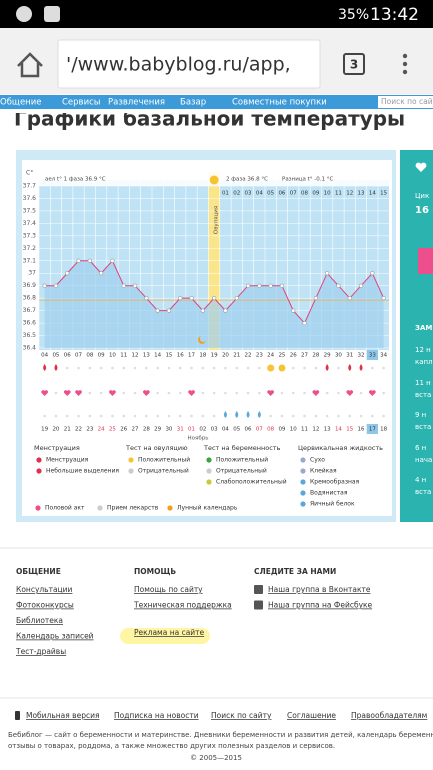  Describe the element at coordinates (281, 430) in the screenshot. I see `date: 09` at that location.